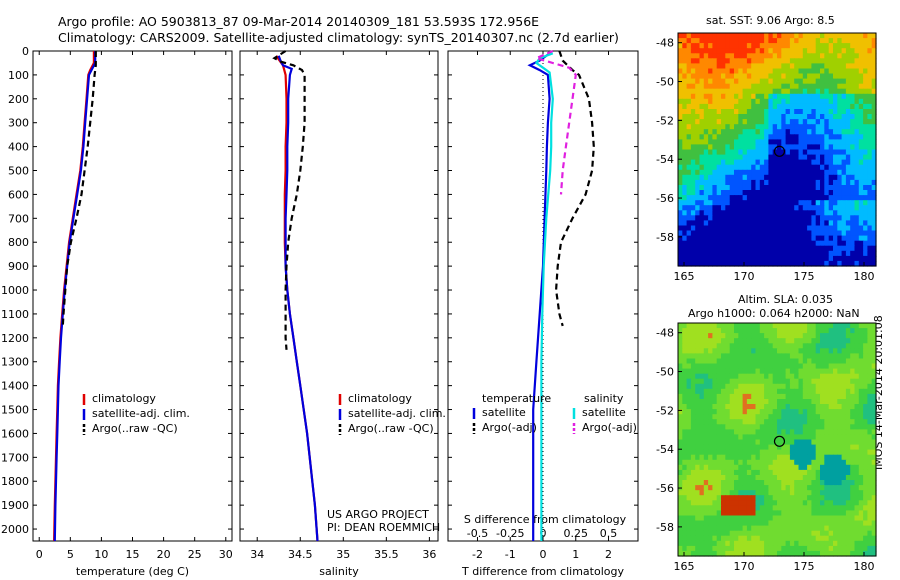 This screenshot has width=900, height=580. Describe the element at coordinates (132, 571) in the screenshot. I see `x-axis-label: temperature (deg C)` at that location.